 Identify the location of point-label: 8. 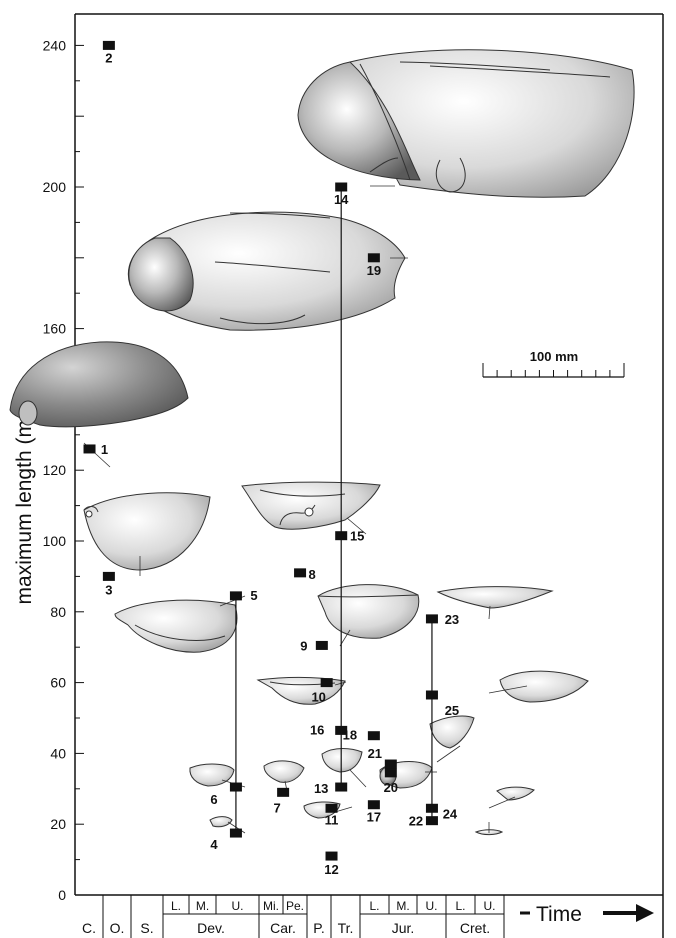
(311, 574).